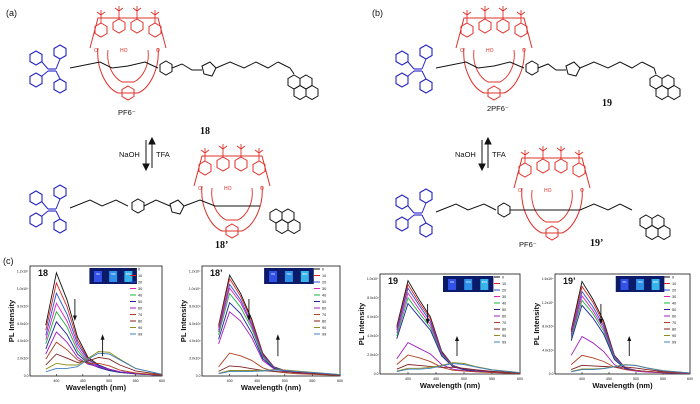  Describe the element at coordinates (607, 103) in the screenshot. I see `compound-label-19: 19` at that location.